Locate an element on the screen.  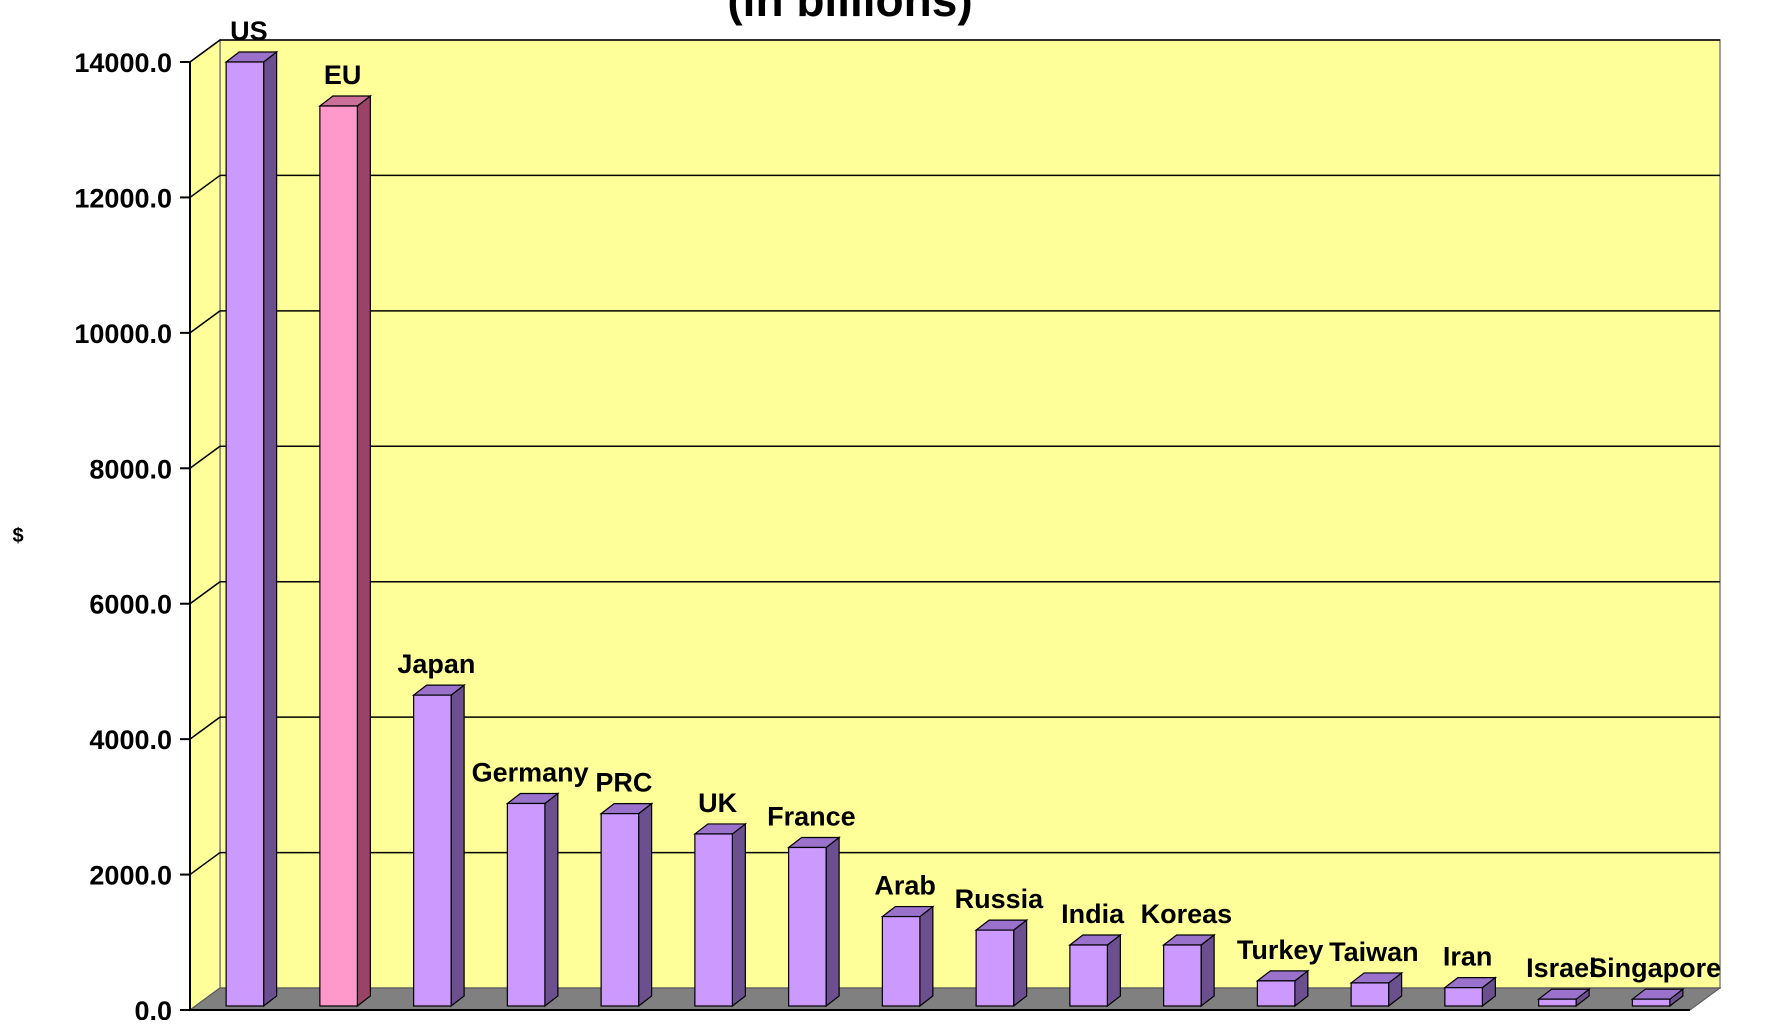
bar-iran is located at coordinates (1470, 992).